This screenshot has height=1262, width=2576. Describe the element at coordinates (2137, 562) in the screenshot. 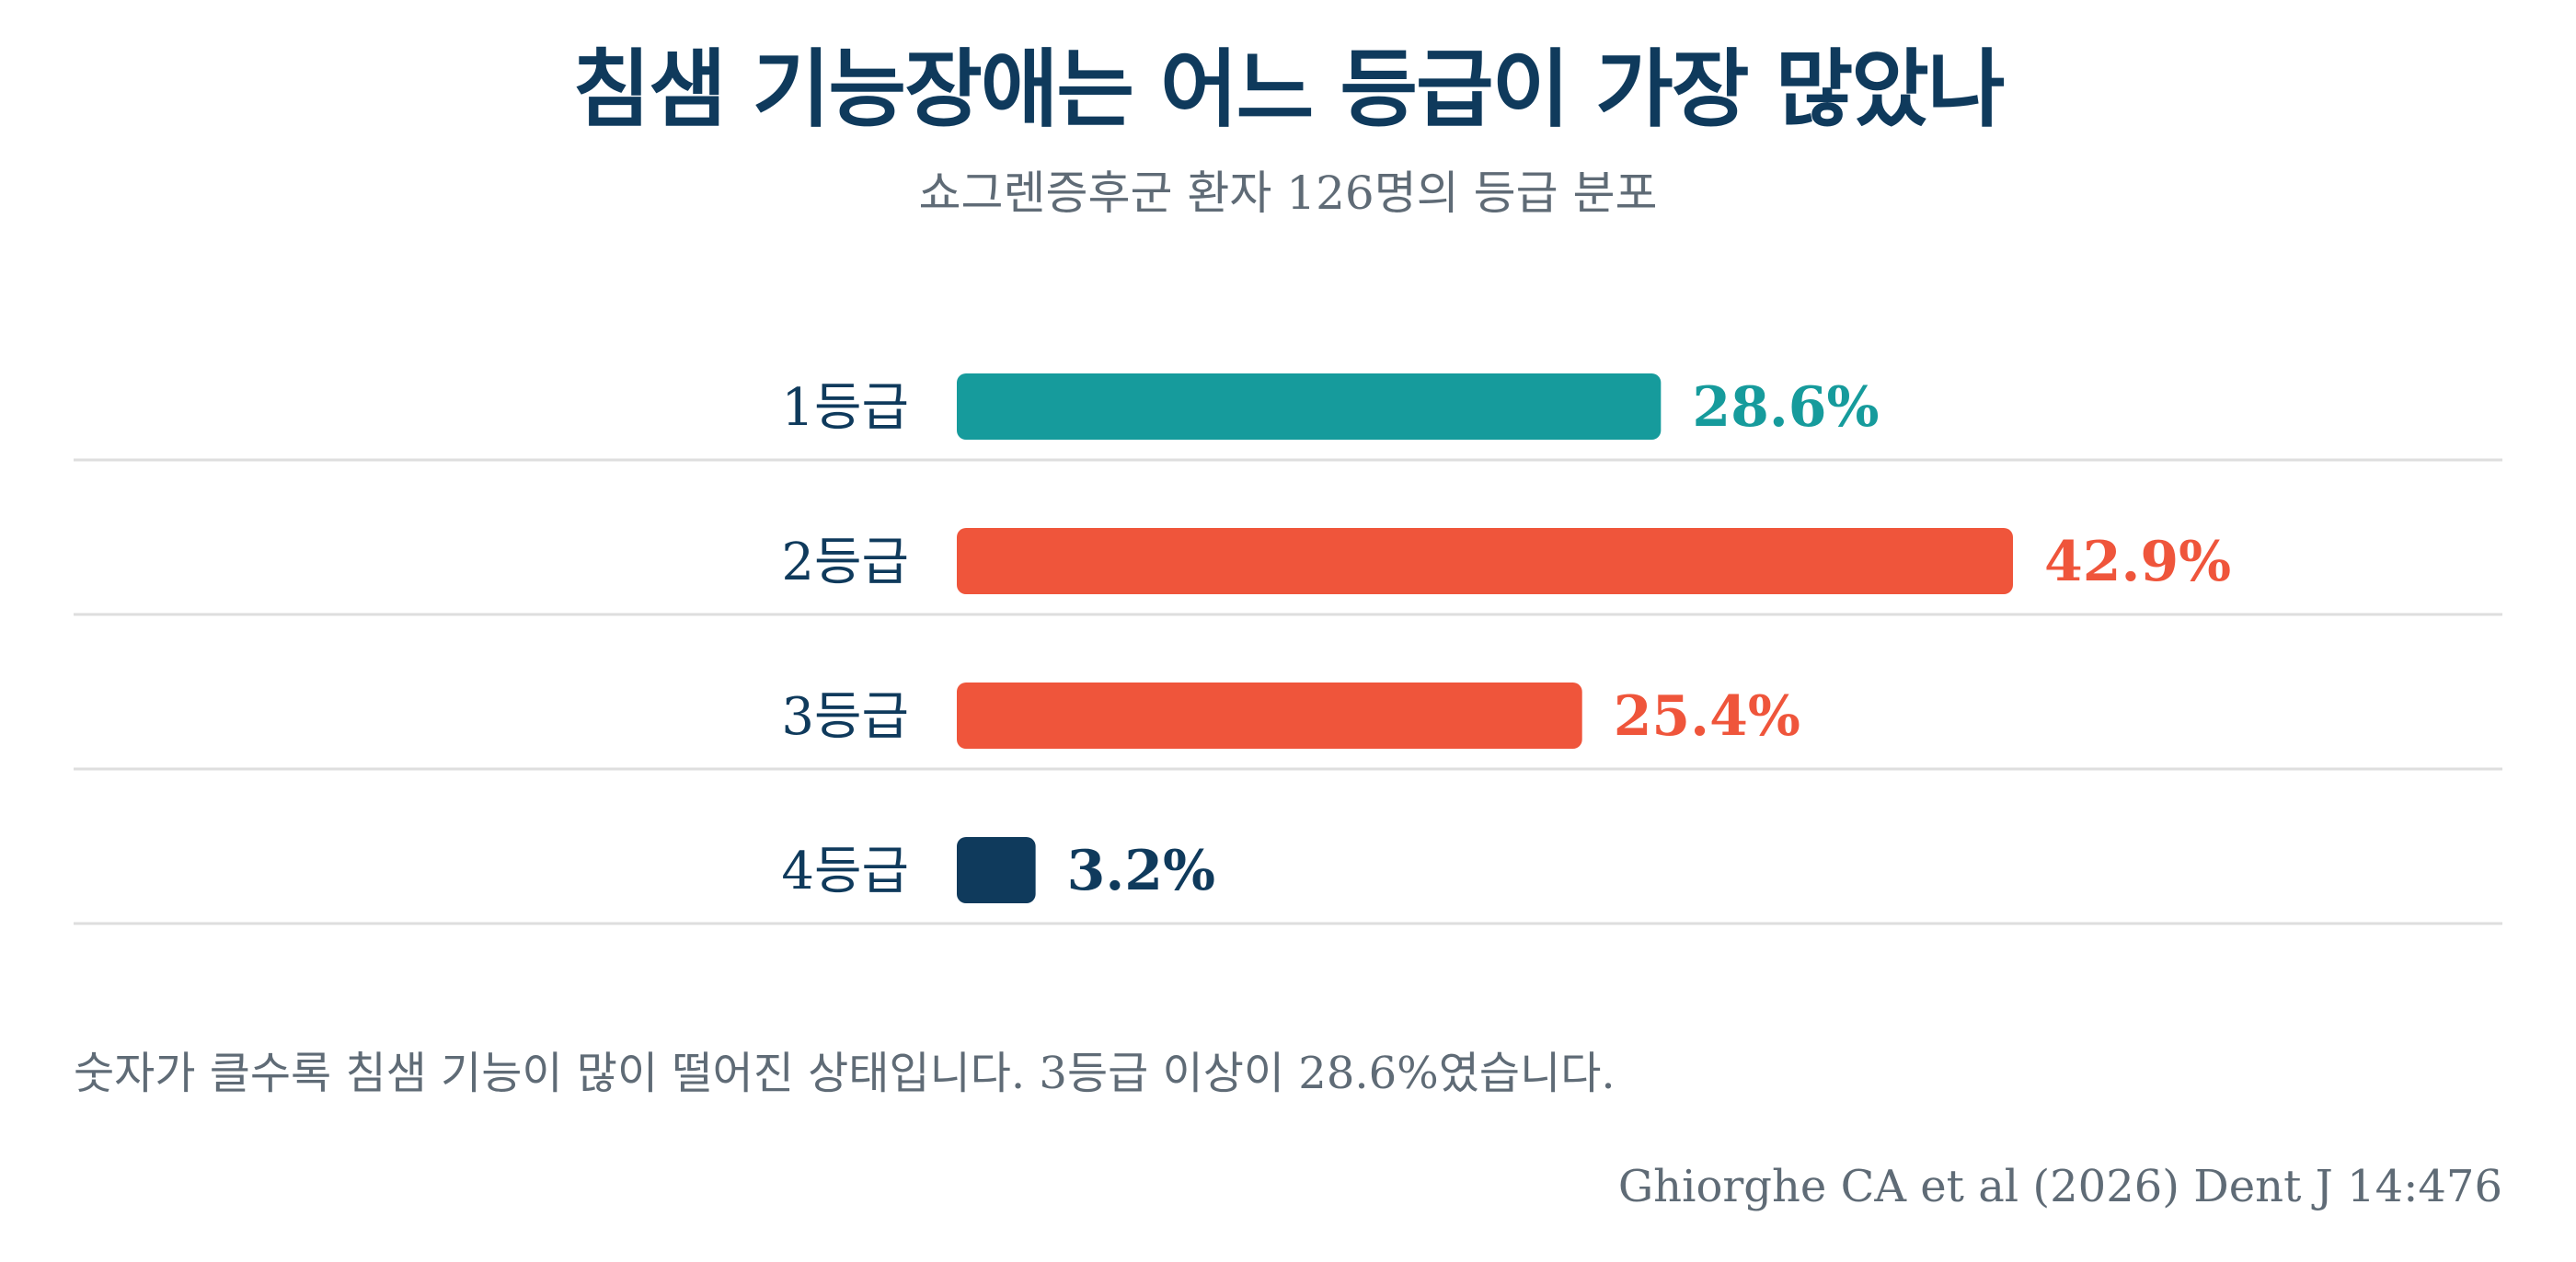

I see `value-label-2: 42.9%` at that location.